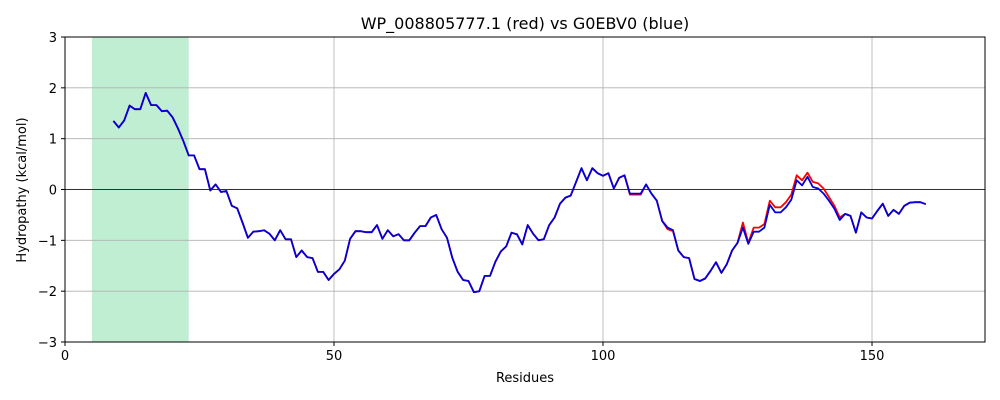  Describe the element at coordinates (53, 140) in the screenshot. I see `y-tick-label: 1` at that location.